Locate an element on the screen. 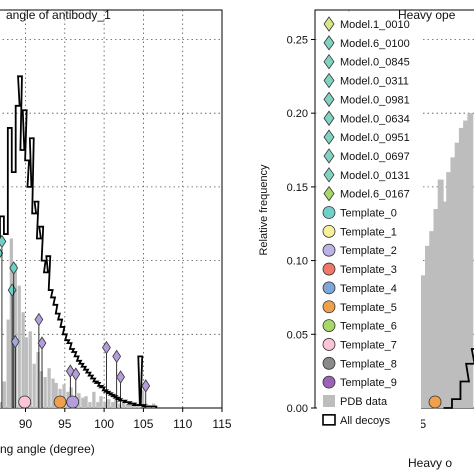  legend-label: Template_5 is located at coordinates (368, 308).